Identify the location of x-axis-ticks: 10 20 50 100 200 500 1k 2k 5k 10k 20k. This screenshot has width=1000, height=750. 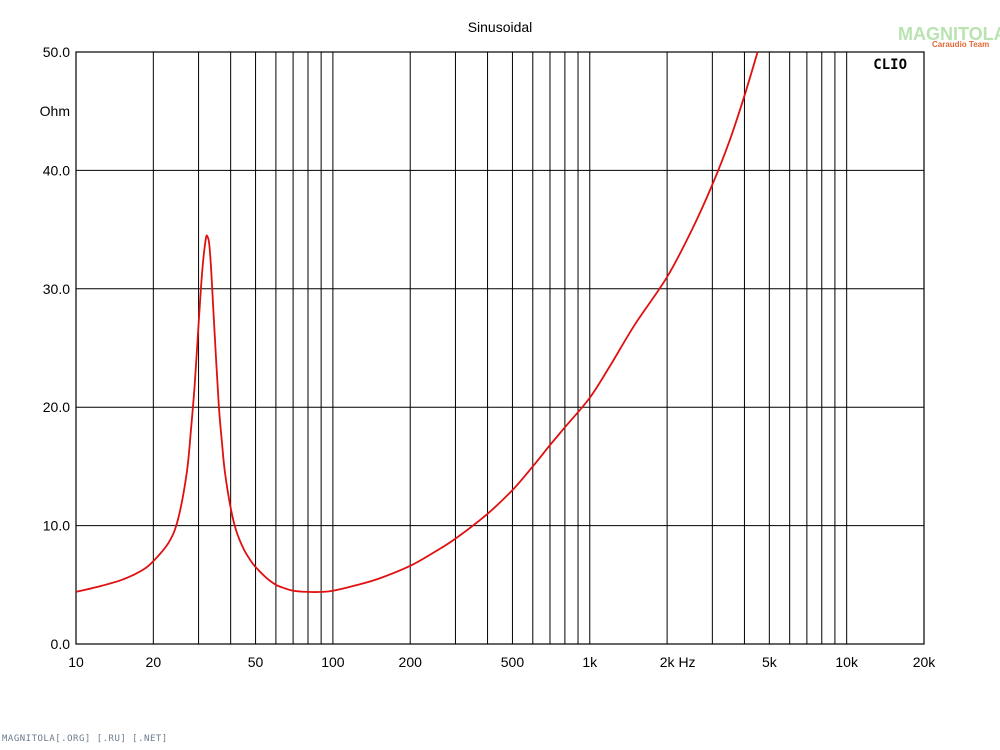
(502, 662).